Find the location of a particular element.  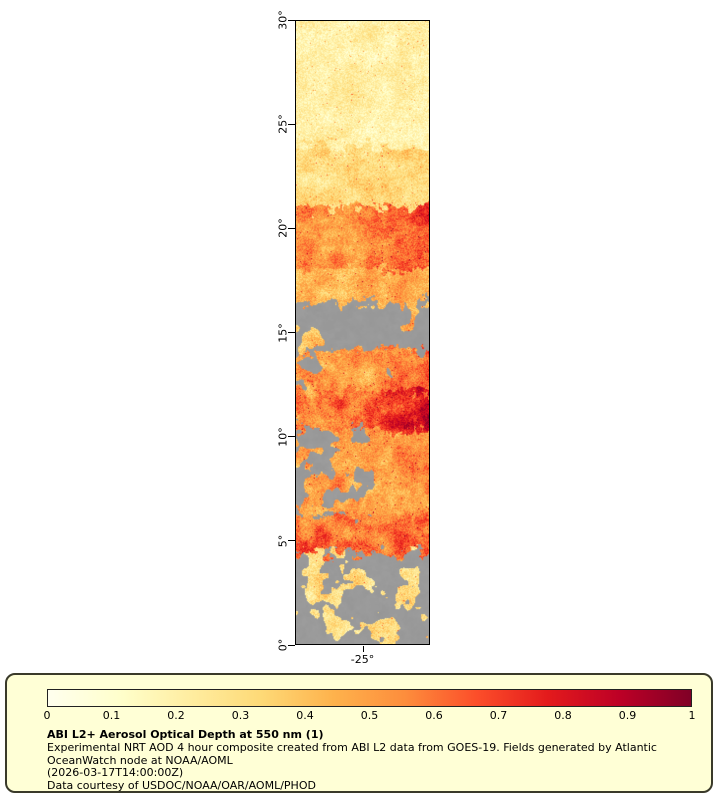

y-axis-tick-label: 5° is located at coordinates (283, 541).